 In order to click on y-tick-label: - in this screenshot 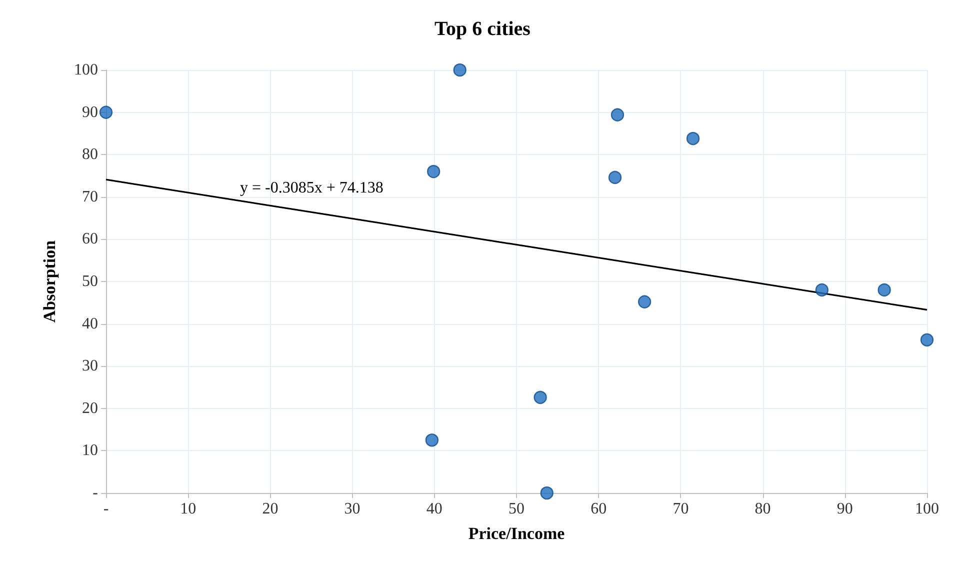, I will do `click(95, 493)`.